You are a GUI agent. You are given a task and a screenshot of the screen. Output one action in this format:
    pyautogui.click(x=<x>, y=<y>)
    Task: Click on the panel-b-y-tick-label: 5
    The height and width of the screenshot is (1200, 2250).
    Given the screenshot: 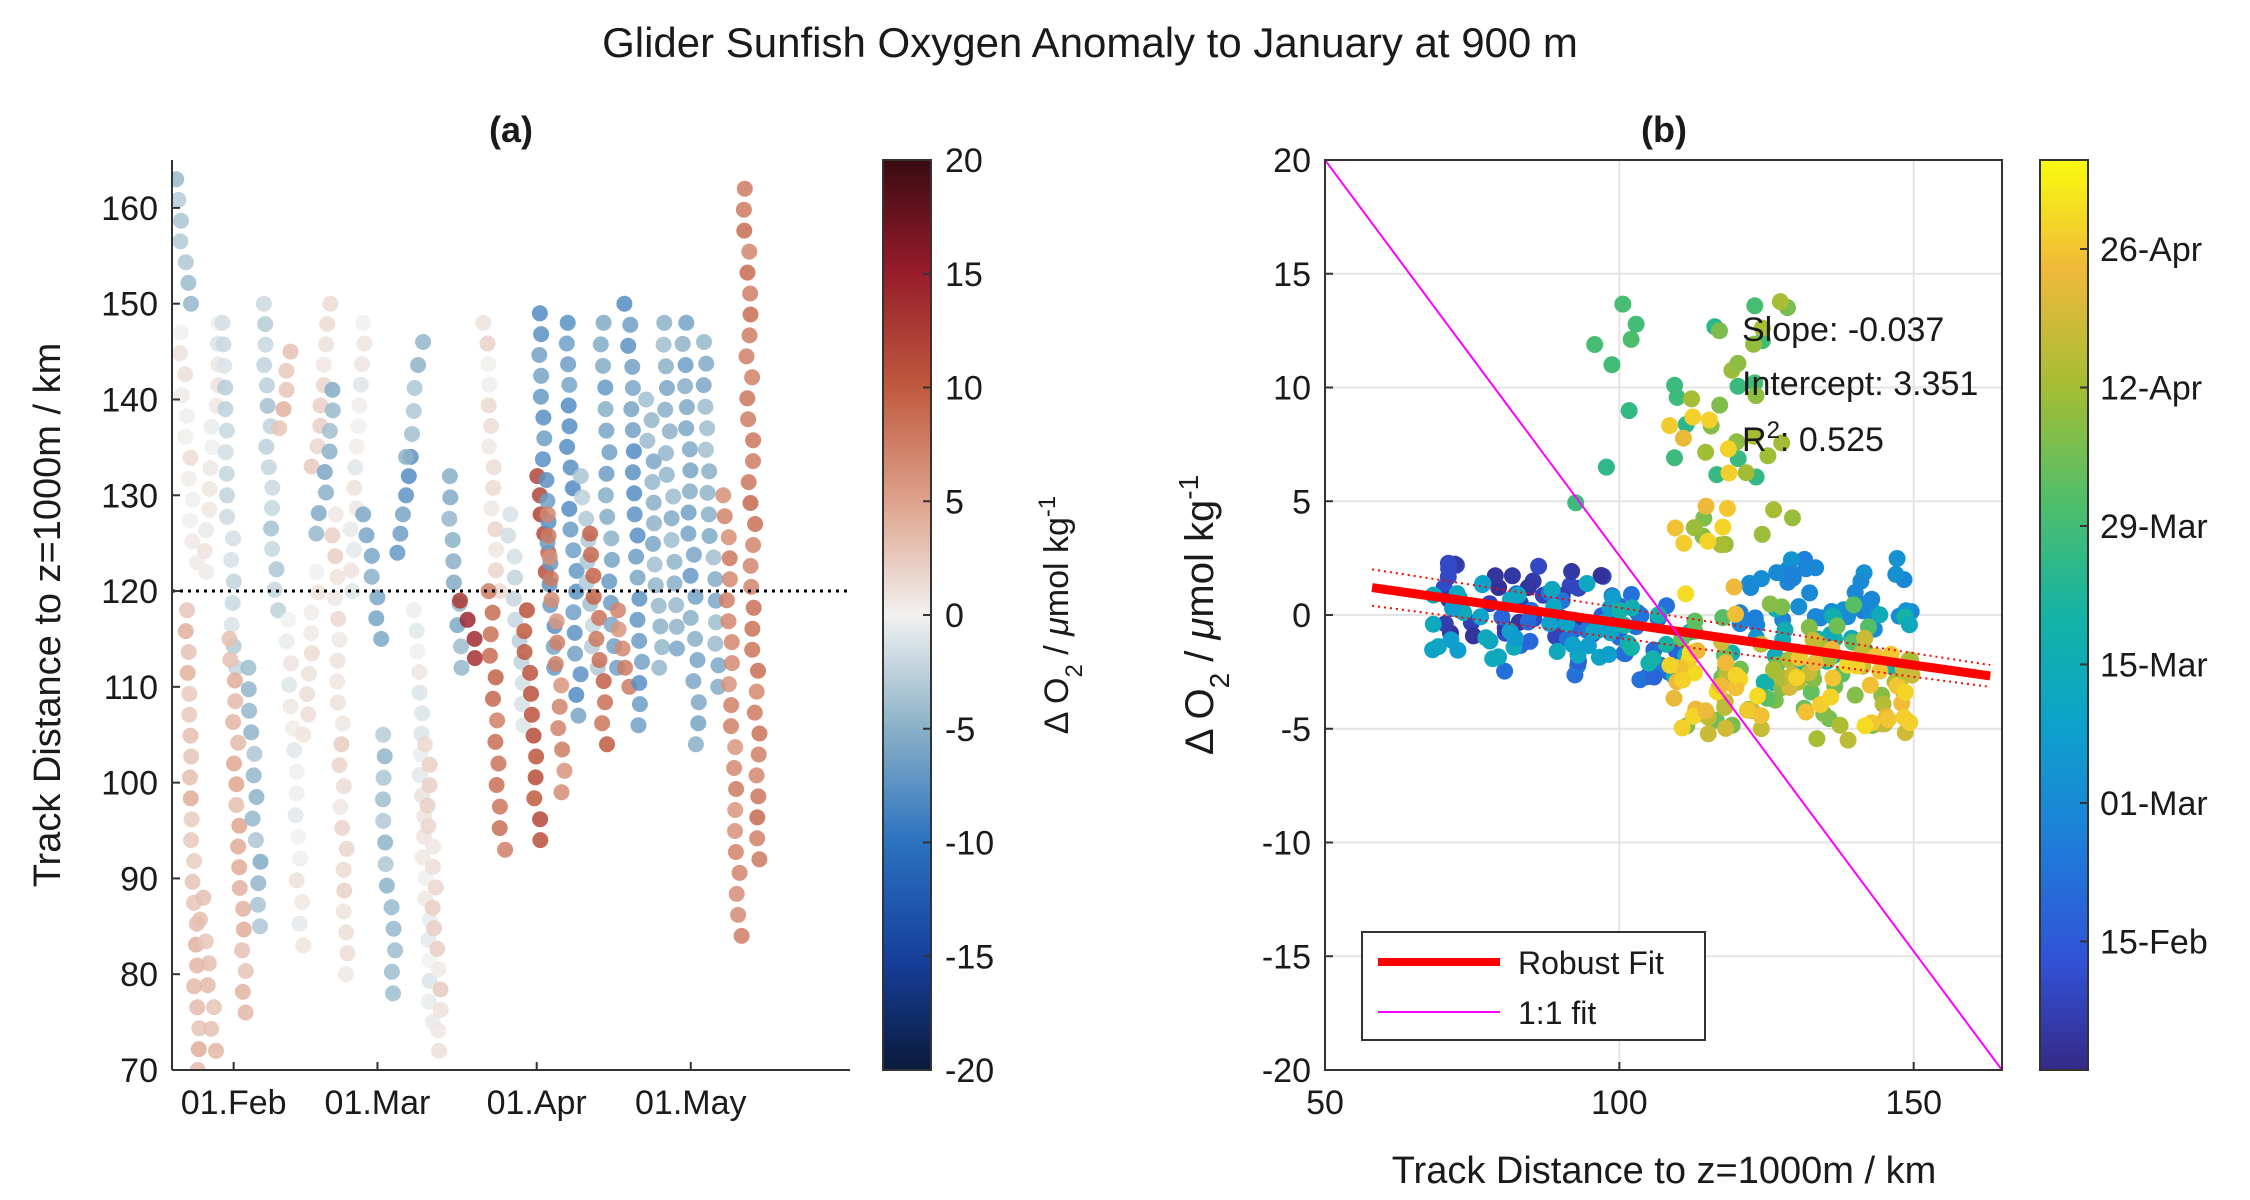 What is the action you would take?
    pyautogui.click(x=1301, y=502)
    